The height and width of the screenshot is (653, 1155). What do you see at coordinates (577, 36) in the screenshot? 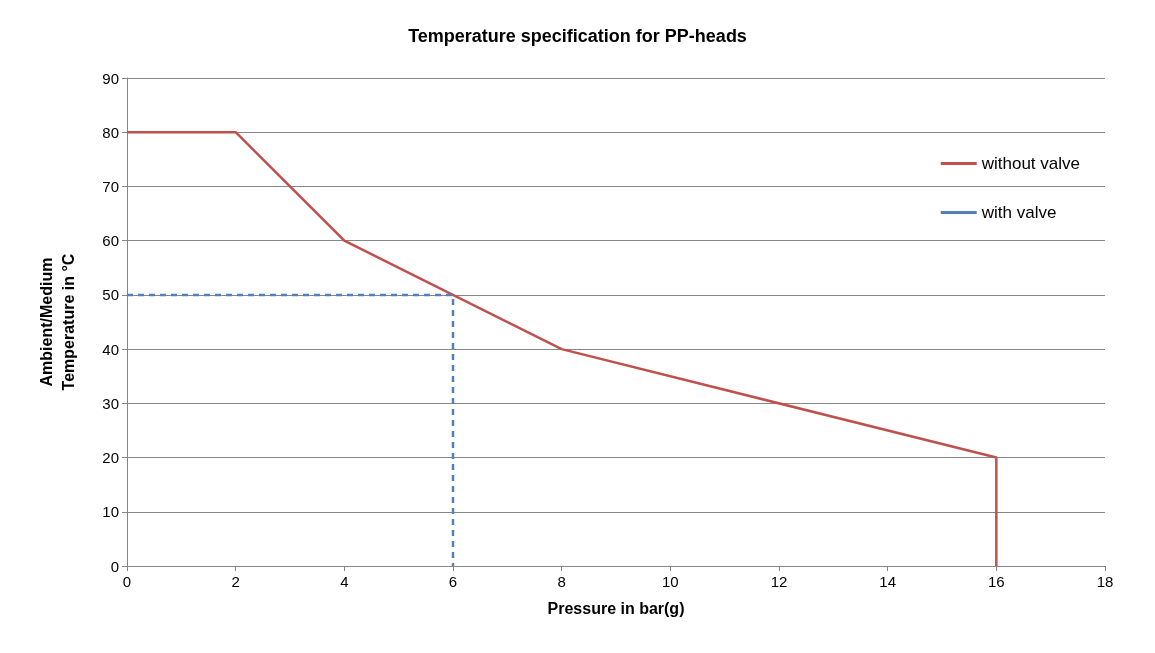
I see `chart-title: Temperature specification for PP-heads` at bounding box center [577, 36].